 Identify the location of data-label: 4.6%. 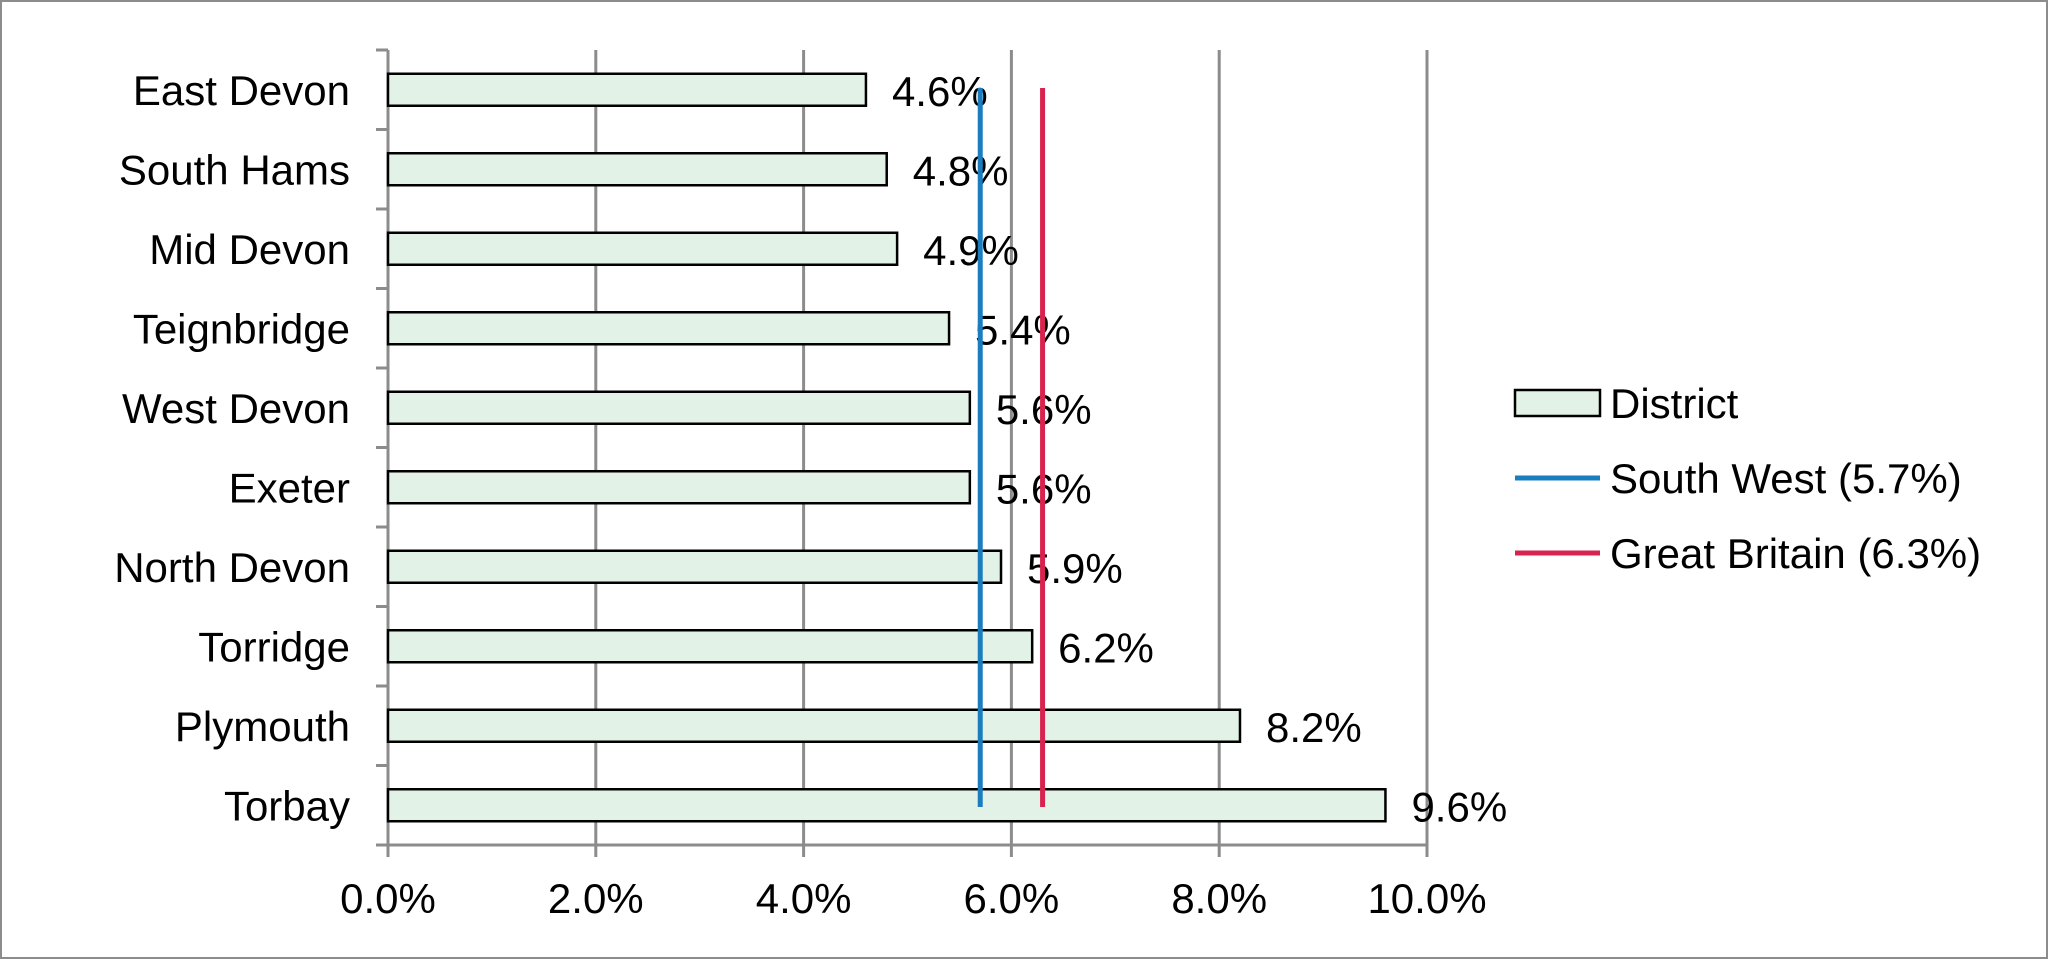
(940, 91).